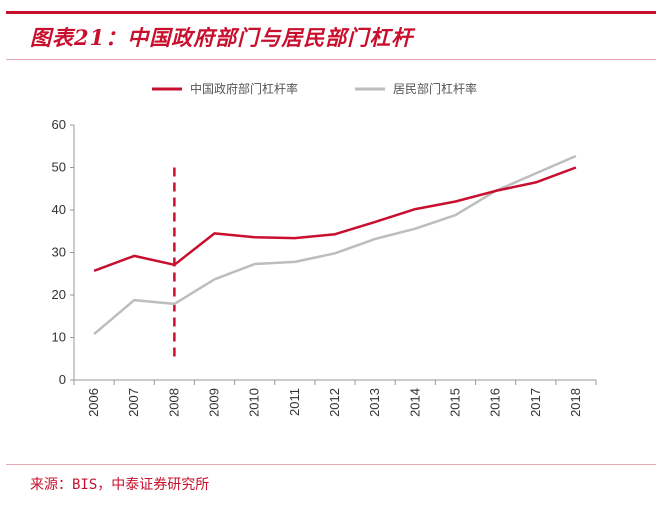 The height and width of the screenshot is (507, 662). Describe the element at coordinates (120, 485) in the screenshot. I see `source-note: 来源：BIS，中泰证券研究所` at that location.